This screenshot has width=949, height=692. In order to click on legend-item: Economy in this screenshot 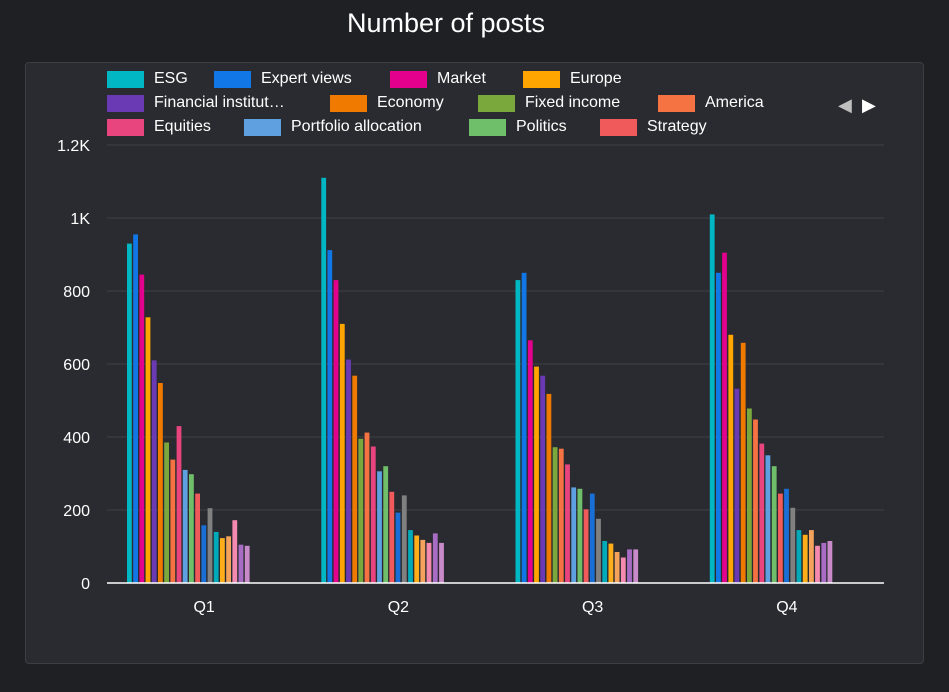, I will do `click(387, 103)`.